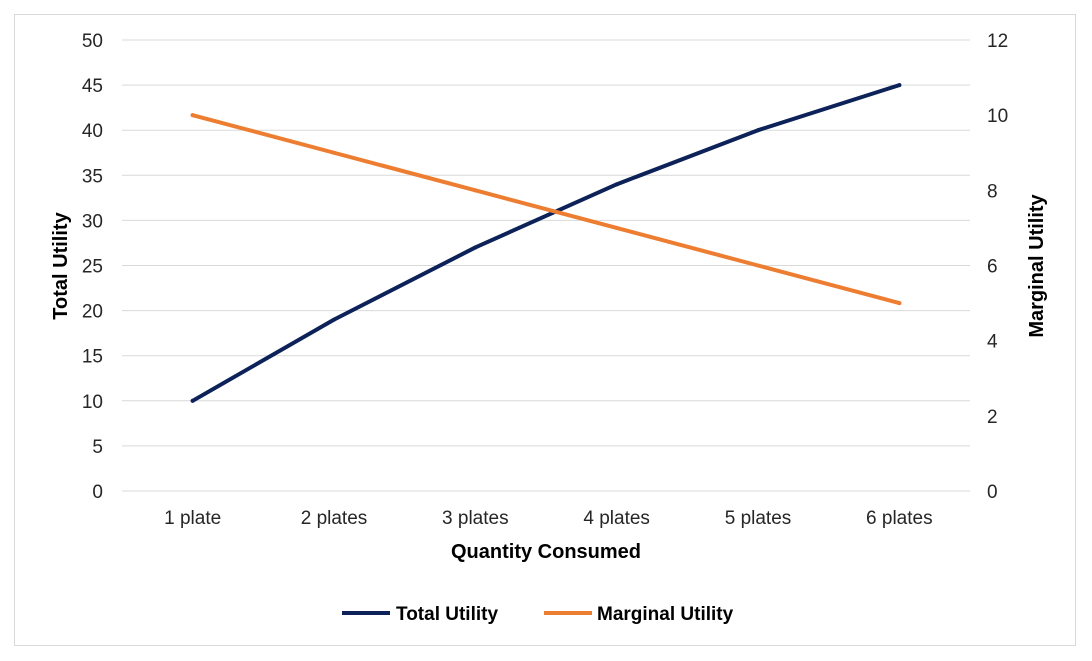 The height and width of the screenshot is (661, 1092). What do you see at coordinates (992, 267) in the screenshot?
I see `y2-tick-label: 6` at bounding box center [992, 267].